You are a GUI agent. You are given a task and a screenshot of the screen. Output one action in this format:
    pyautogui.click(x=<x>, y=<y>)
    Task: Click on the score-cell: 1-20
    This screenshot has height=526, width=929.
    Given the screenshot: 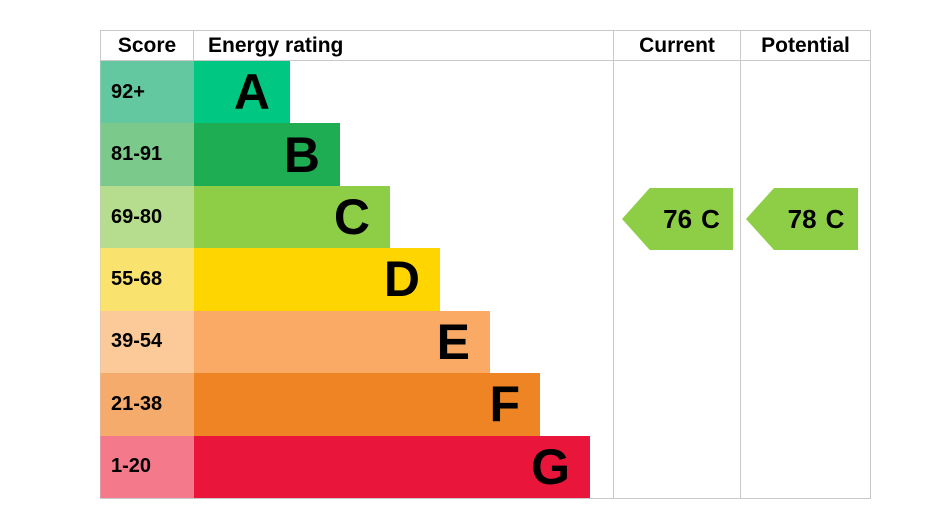 What is the action you would take?
    pyautogui.click(x=147, y=466)
    